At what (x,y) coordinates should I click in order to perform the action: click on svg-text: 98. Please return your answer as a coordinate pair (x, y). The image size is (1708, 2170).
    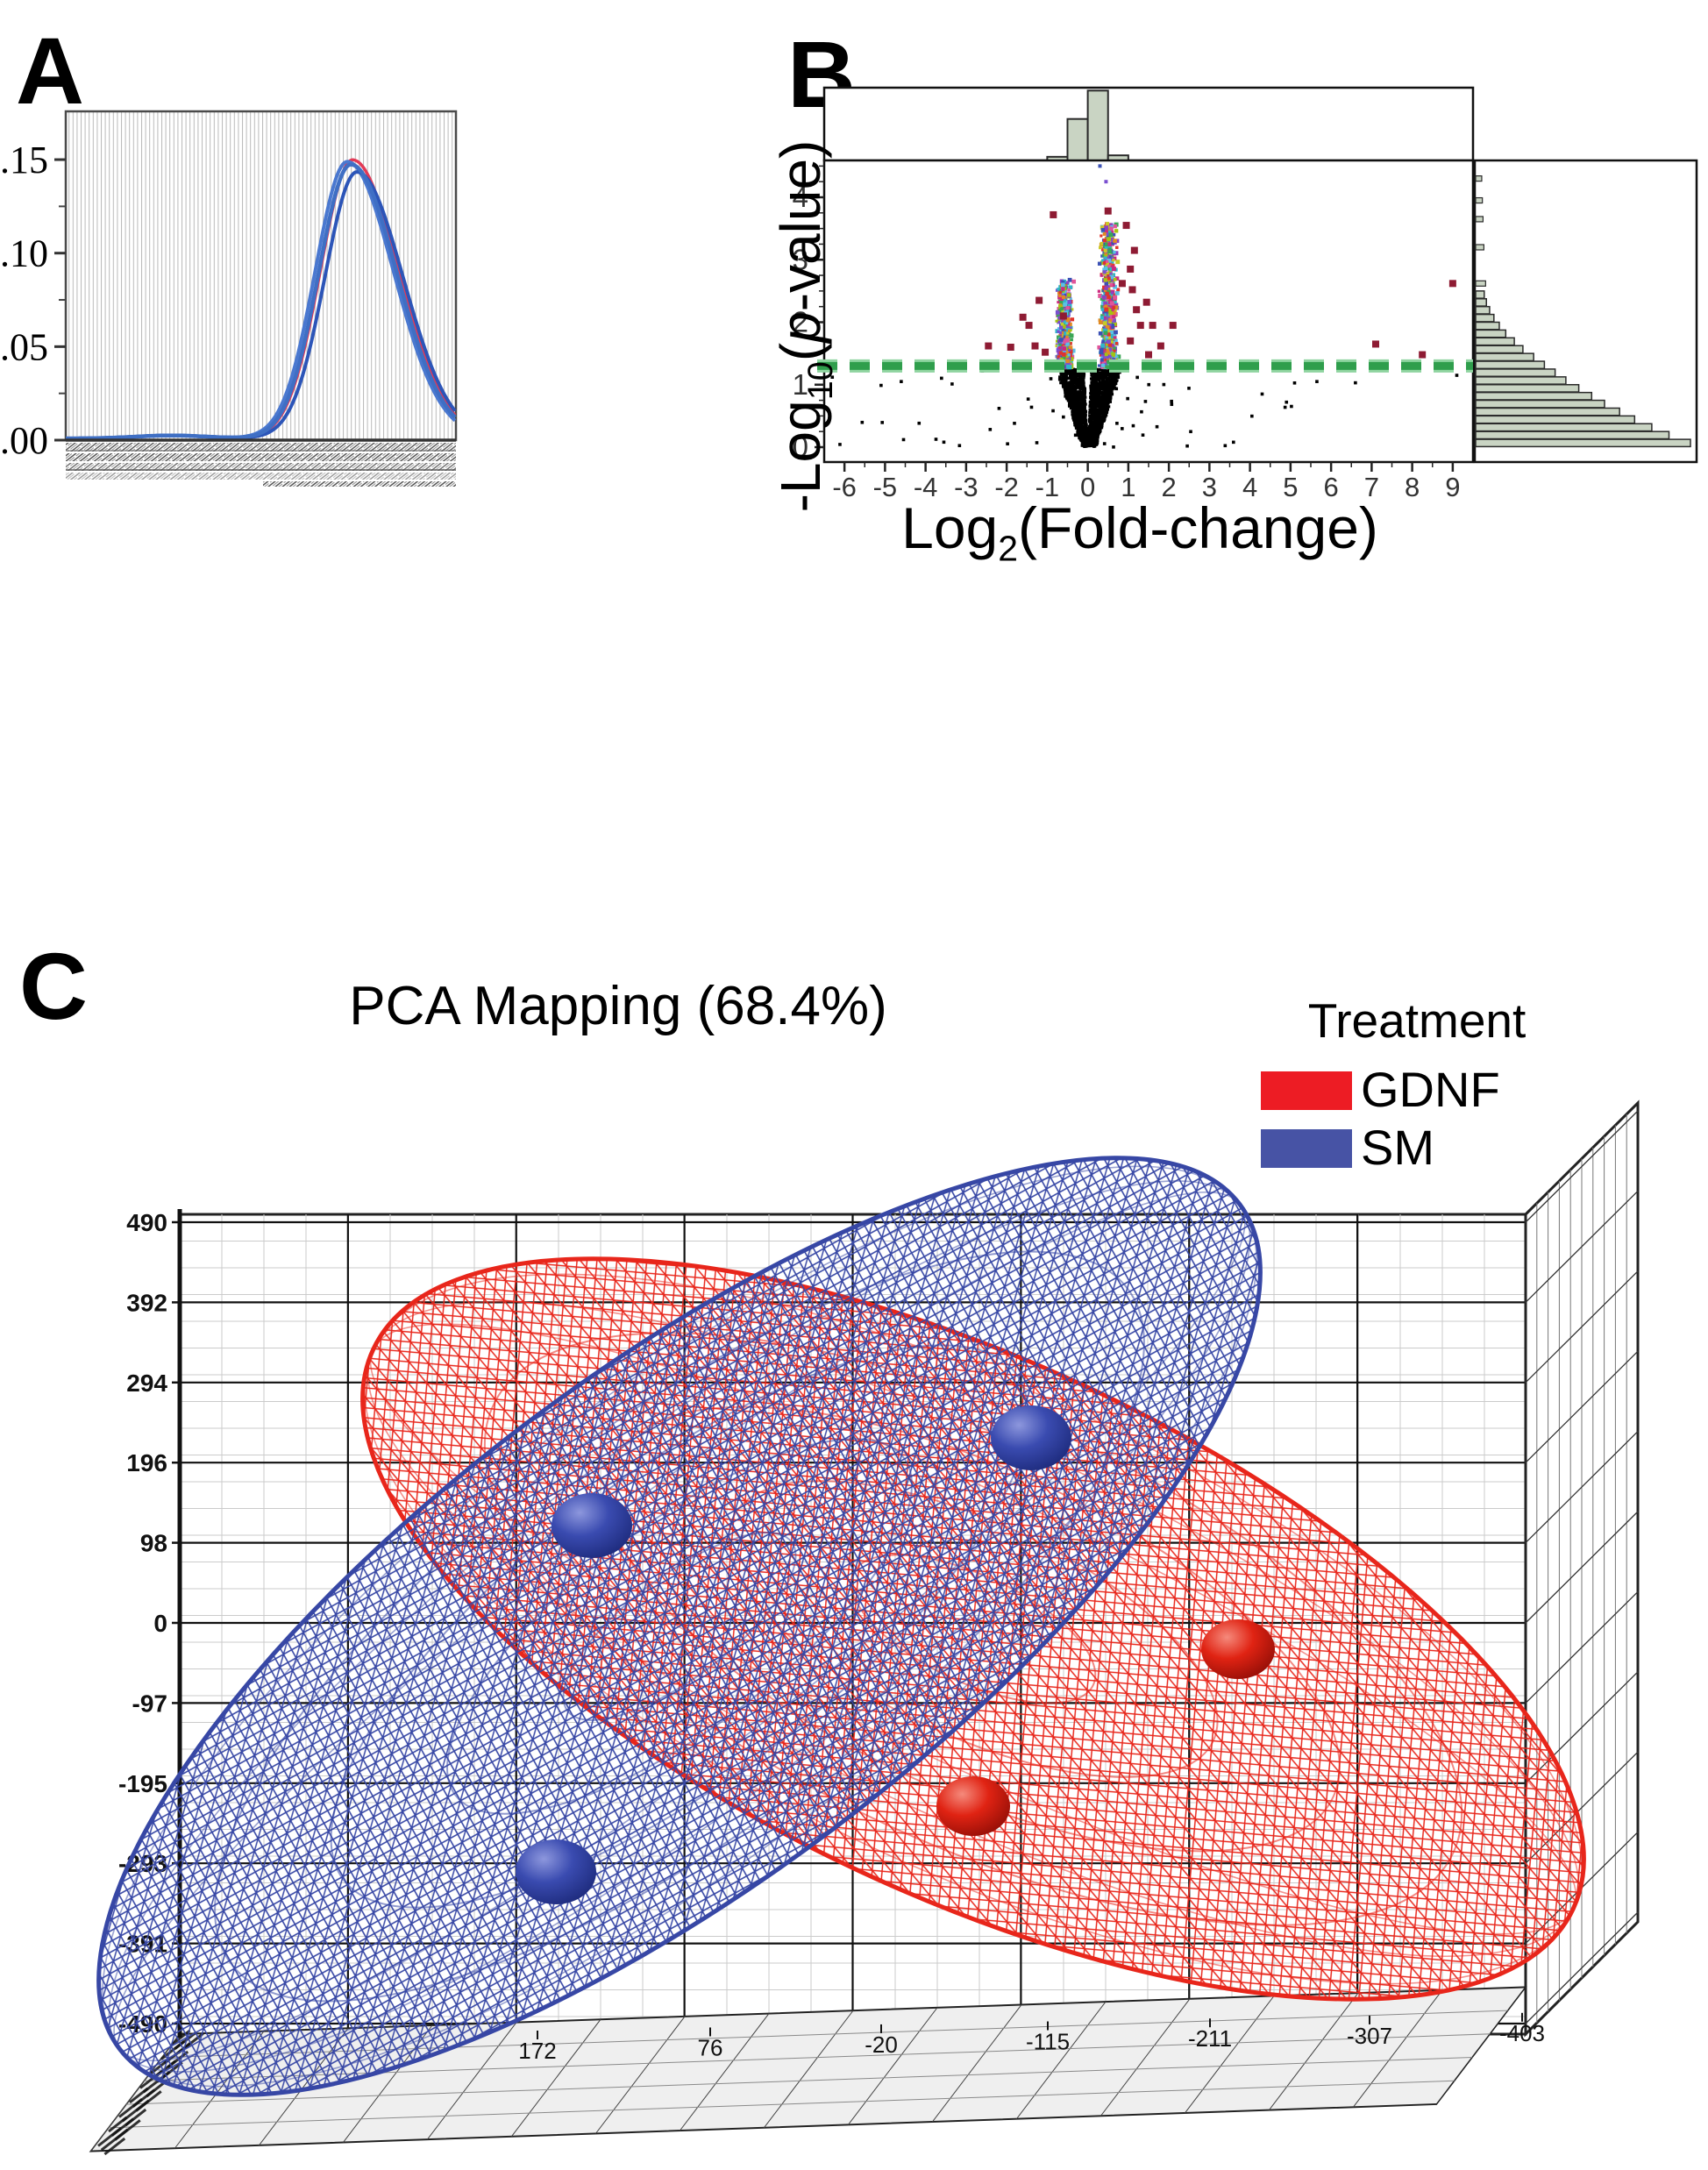
    Looking at the image, I should click on (153, 1543).